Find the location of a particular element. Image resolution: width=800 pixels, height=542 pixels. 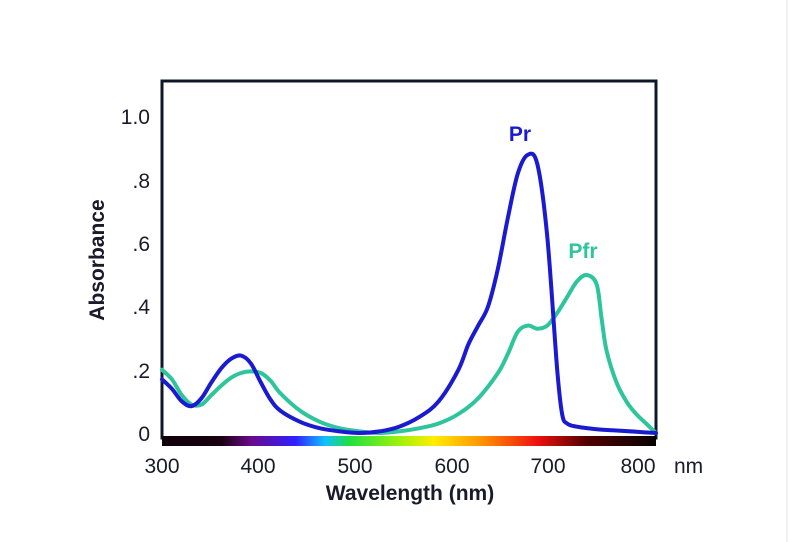

x-tick-label: 700 is located at coordinates (547, 466).